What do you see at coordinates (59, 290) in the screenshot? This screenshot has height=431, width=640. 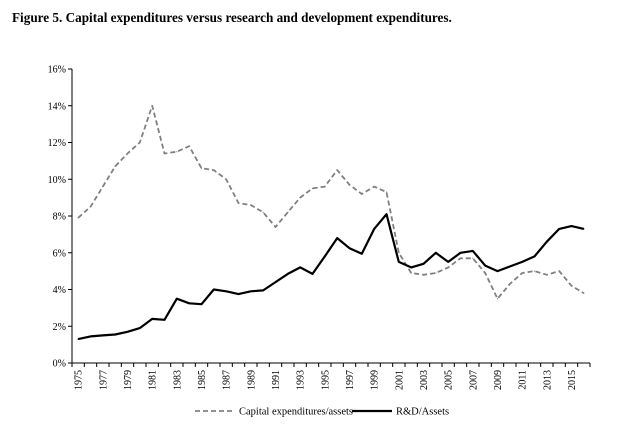 I see `y-tick-label: 4%` at bounding box center [59, 290].